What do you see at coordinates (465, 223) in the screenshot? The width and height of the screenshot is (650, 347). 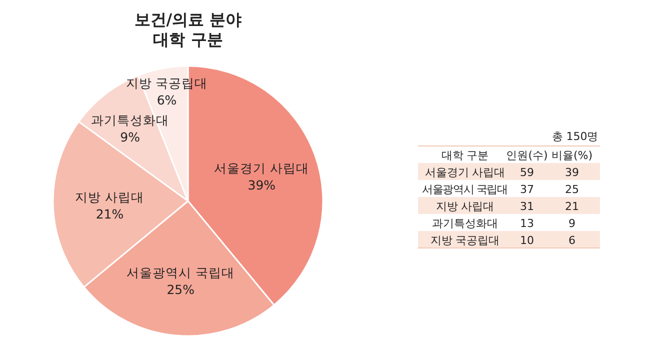 I see `category-label: 과기특성화대` at bounding box center [465, 223].